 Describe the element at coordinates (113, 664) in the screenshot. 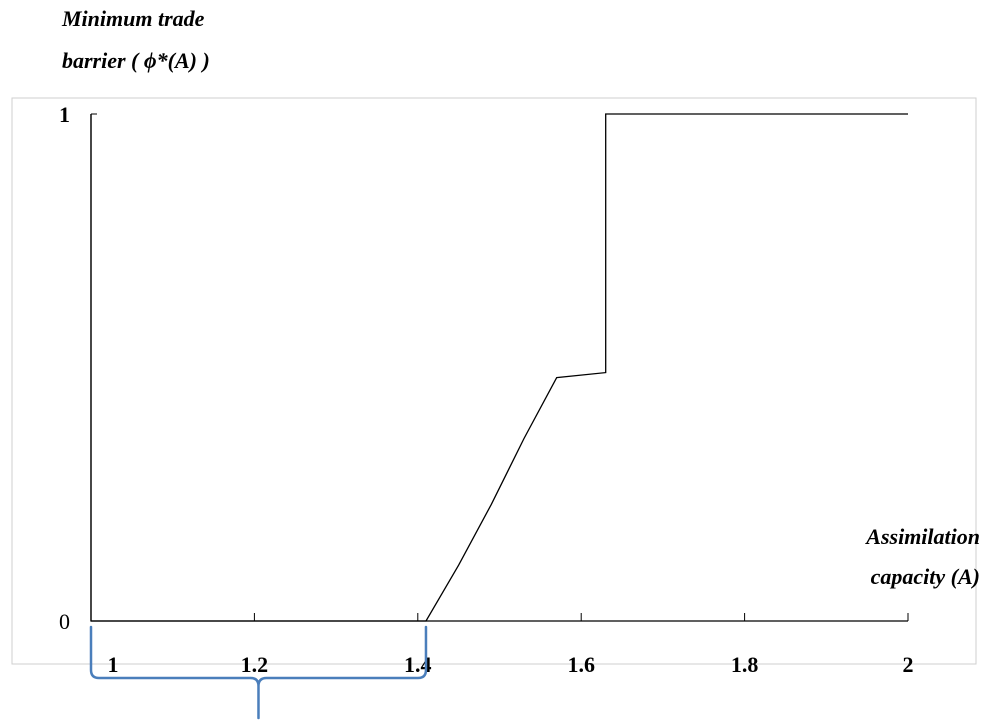

I see `x-tick-label: 1` at that location.